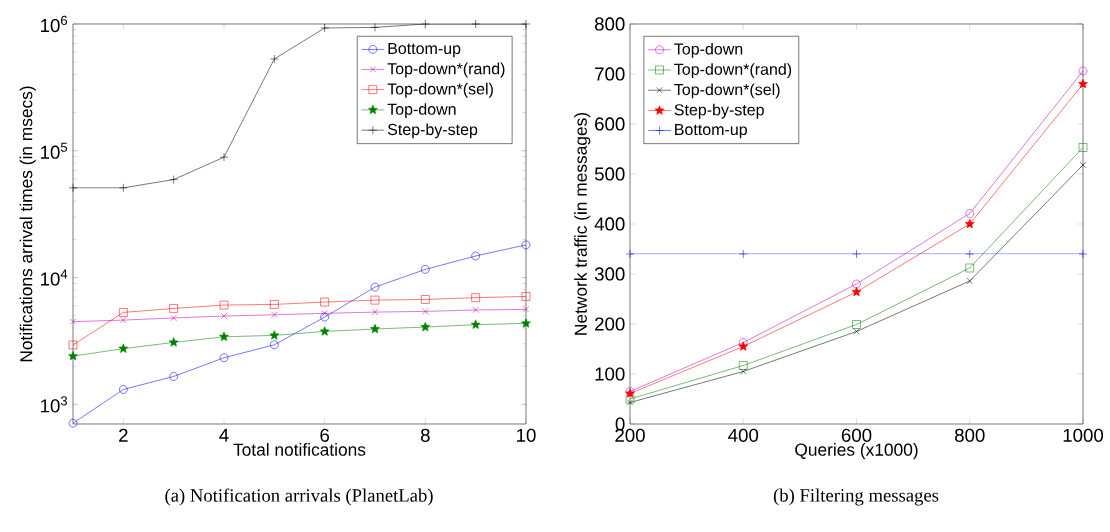 This screenshot has width=1110, height=532. I want to click on y-tick-label: 600, so click(610, 124).